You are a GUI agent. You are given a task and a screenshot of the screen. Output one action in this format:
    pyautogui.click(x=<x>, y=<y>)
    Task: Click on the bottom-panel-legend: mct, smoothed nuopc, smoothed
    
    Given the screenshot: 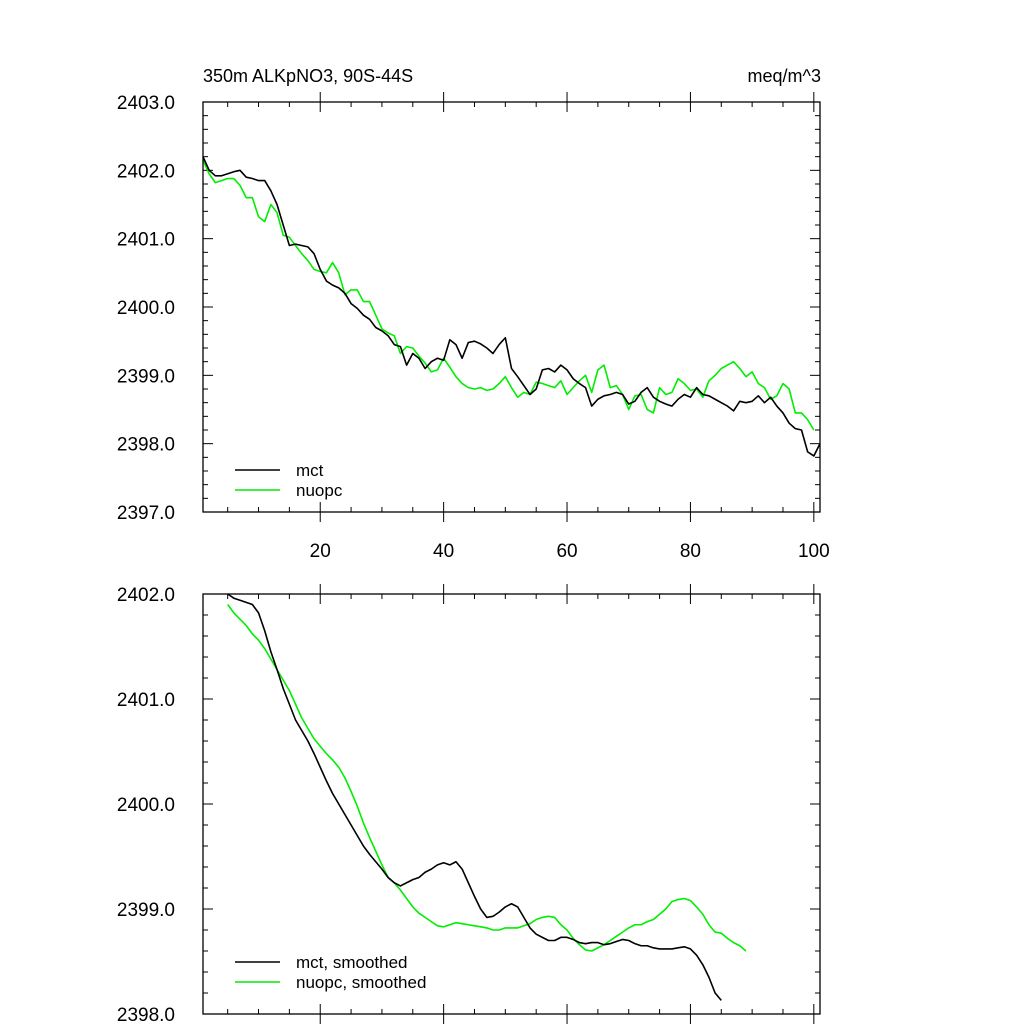 What is the action you would take?
    pyautogui.click(x=330, y=972)
    